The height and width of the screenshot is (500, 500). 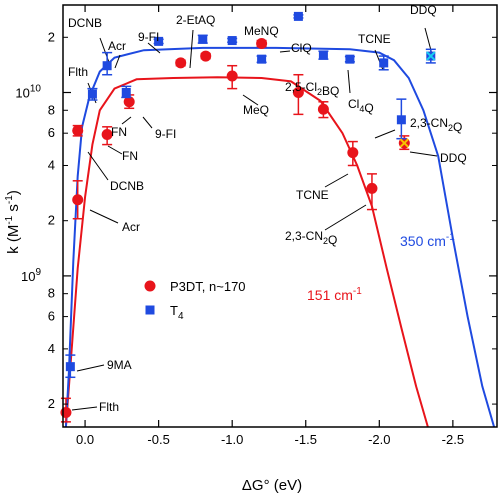 What do you see at coordinates (195, 20) in the screenshot?
I see `annotation-4: 2-EtAQ` at bounding box center [195, 20].